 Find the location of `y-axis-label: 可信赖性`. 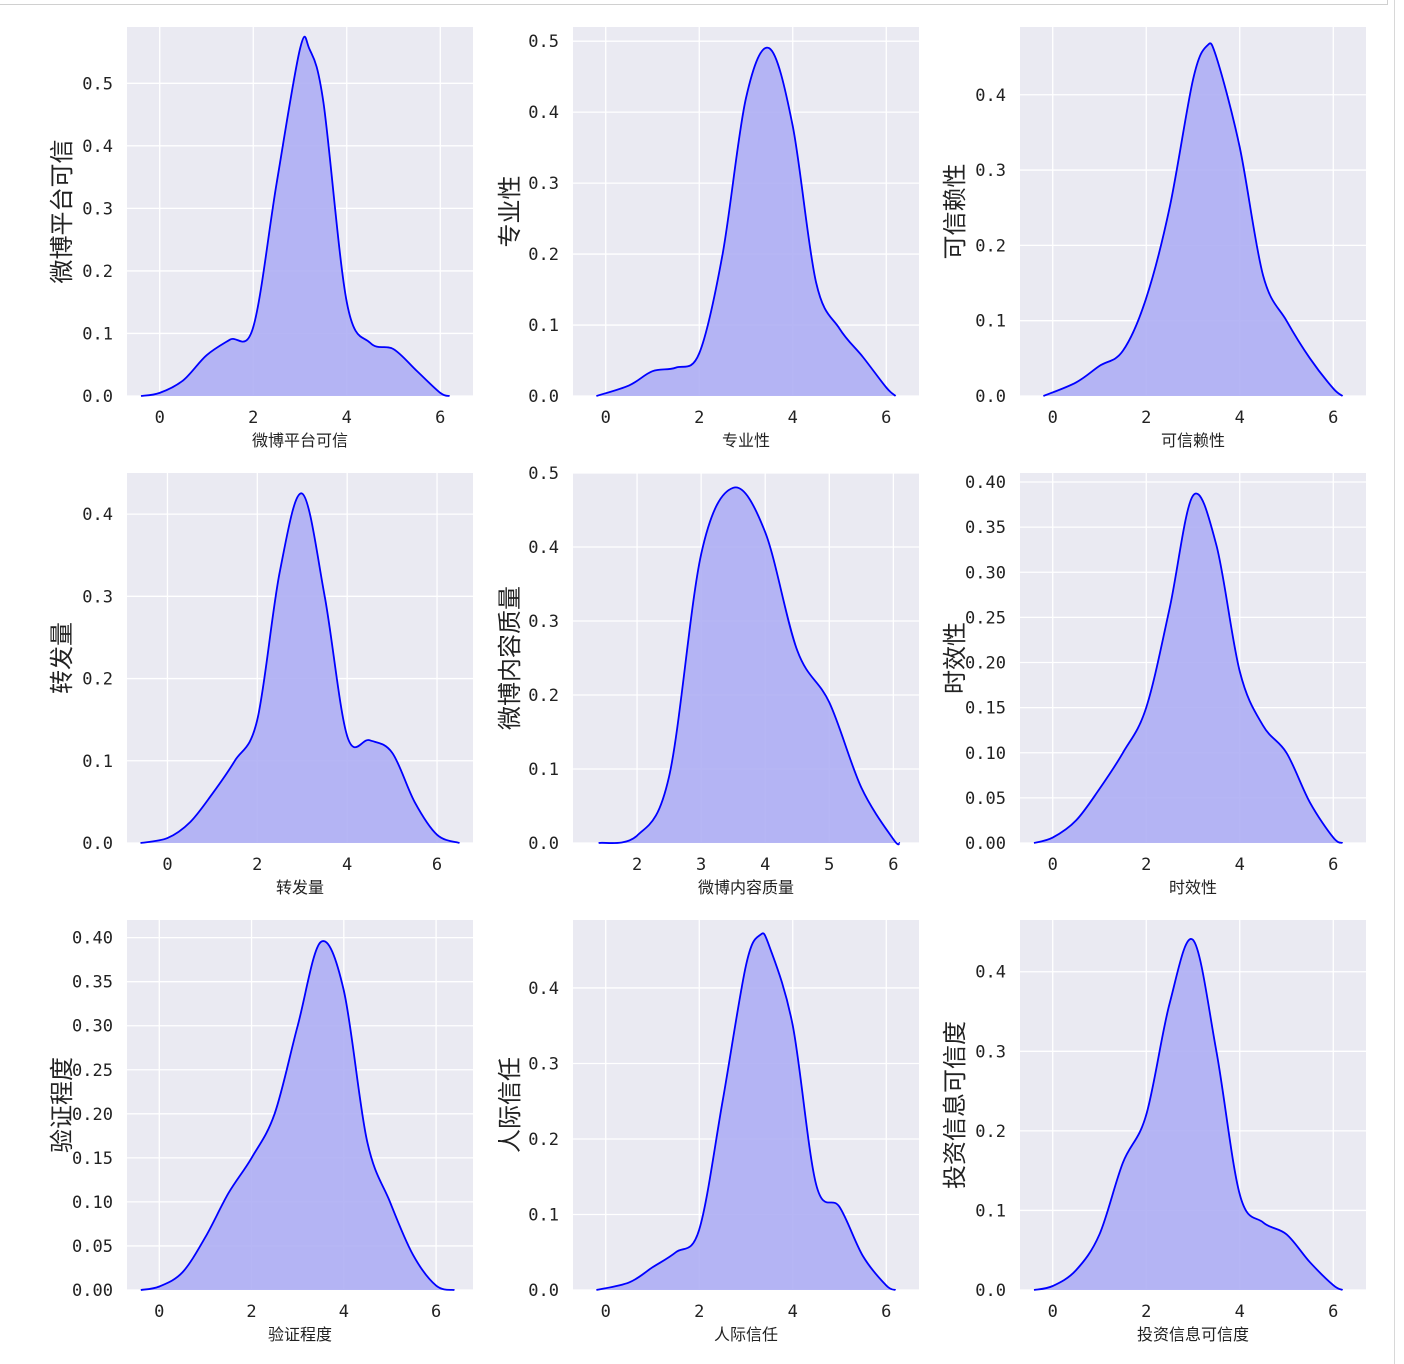

y-axis-label: 可信赖性 is located at coordinates (955, 212).